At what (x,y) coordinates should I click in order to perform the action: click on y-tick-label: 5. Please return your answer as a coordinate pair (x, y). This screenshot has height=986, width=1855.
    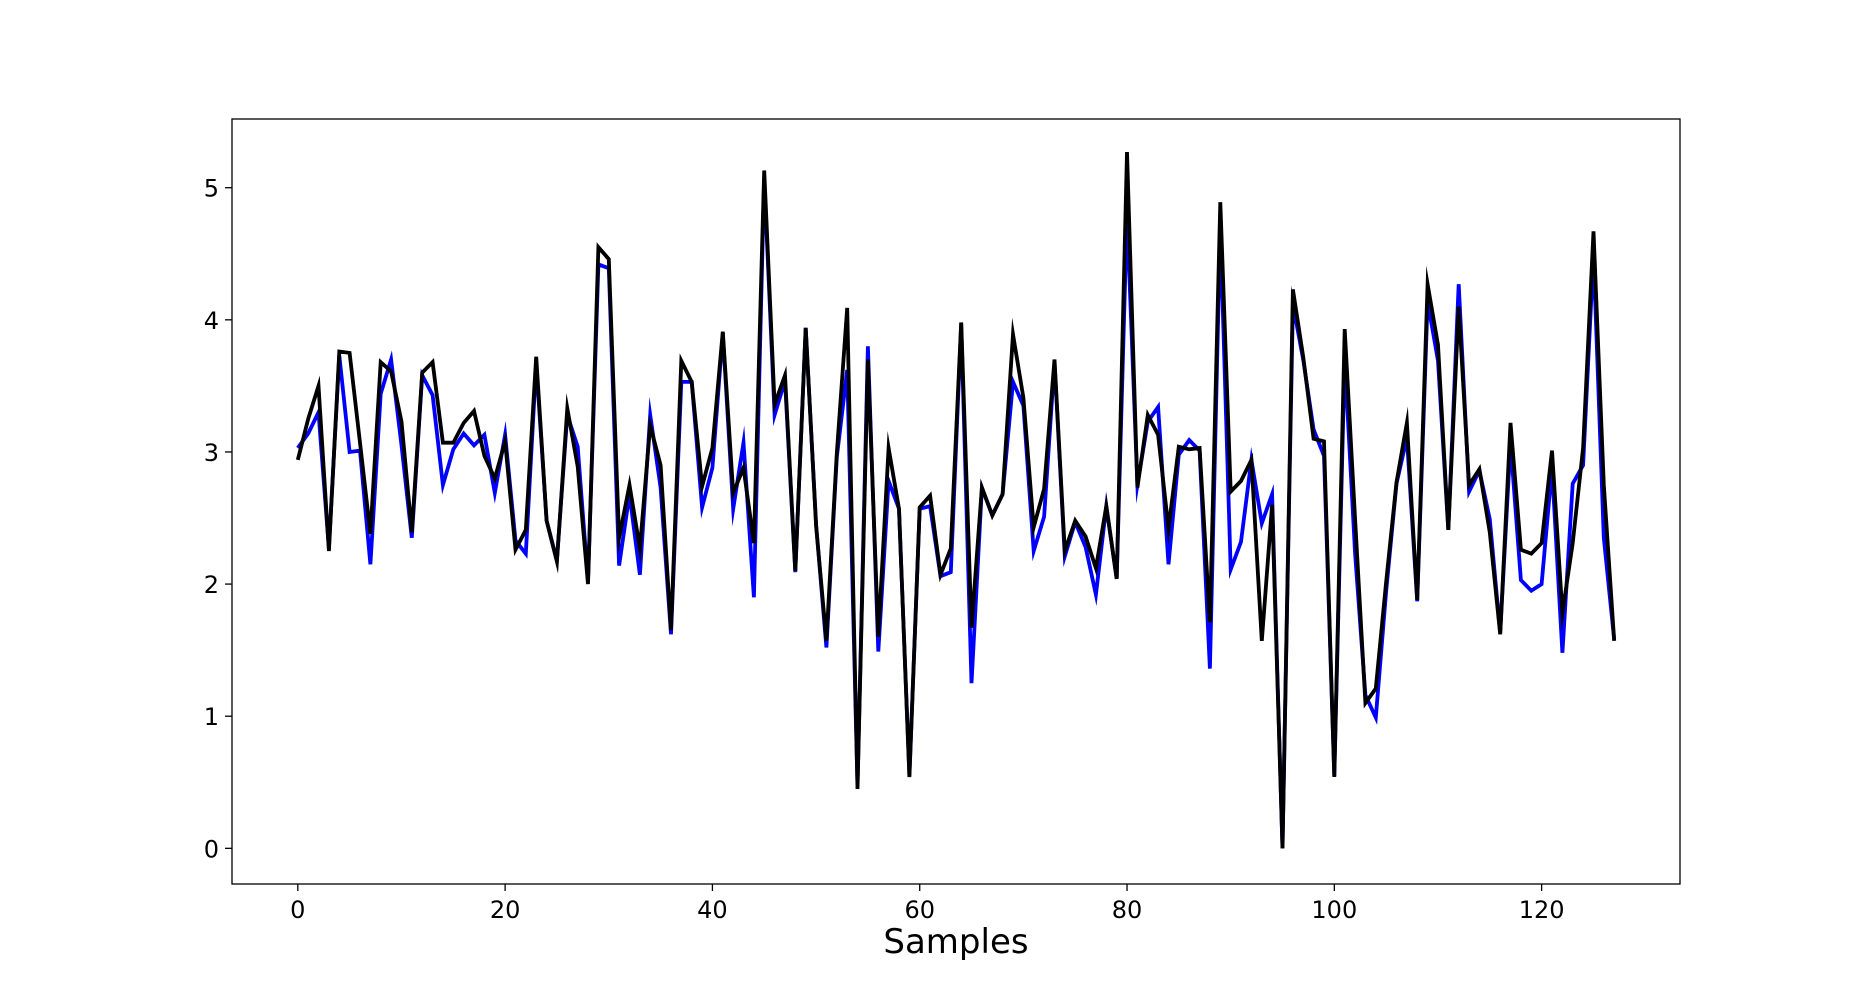
    Looking at the image, I should click on (211, 189).